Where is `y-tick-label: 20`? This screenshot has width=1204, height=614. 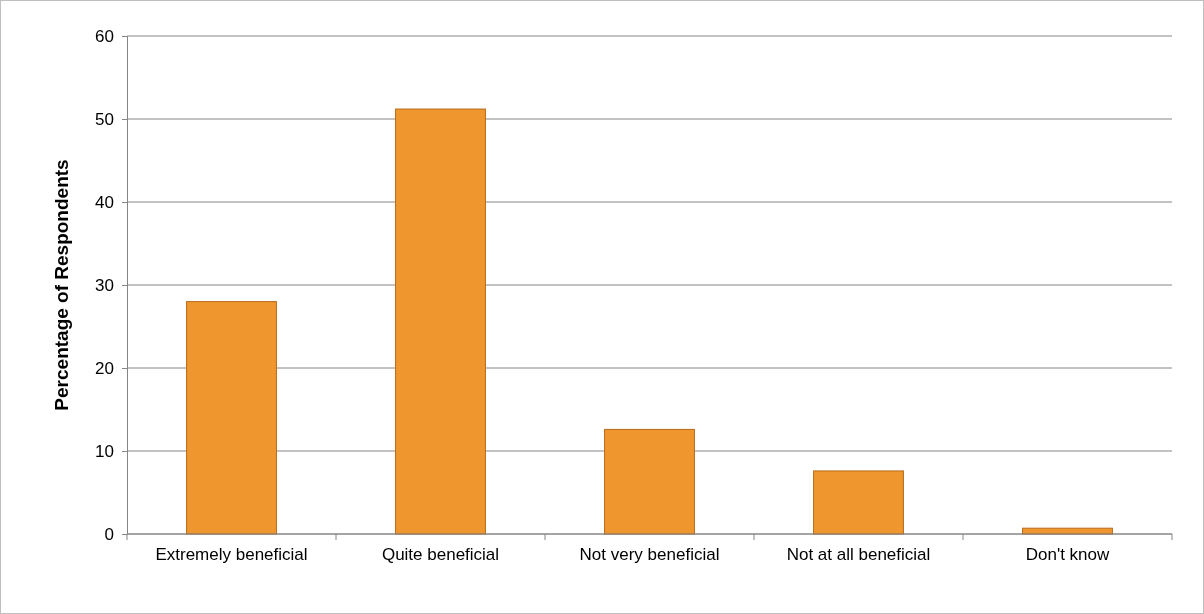 y-tick-label: 20 is located at coordinates (104, 368).